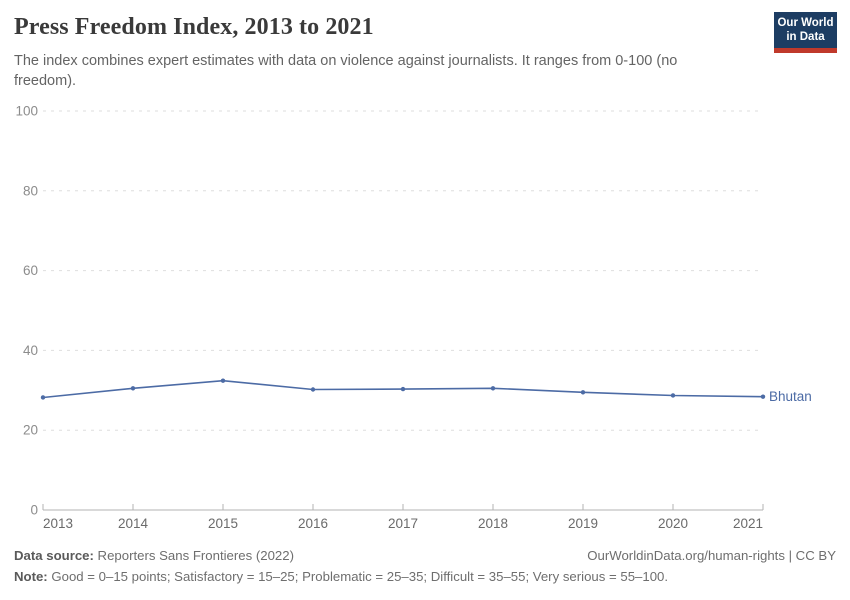 The image size is (850, 600). Describe the element at coordinates (133, 388) in the screenshot. I see `data-point-bhutan-2014` at that location.